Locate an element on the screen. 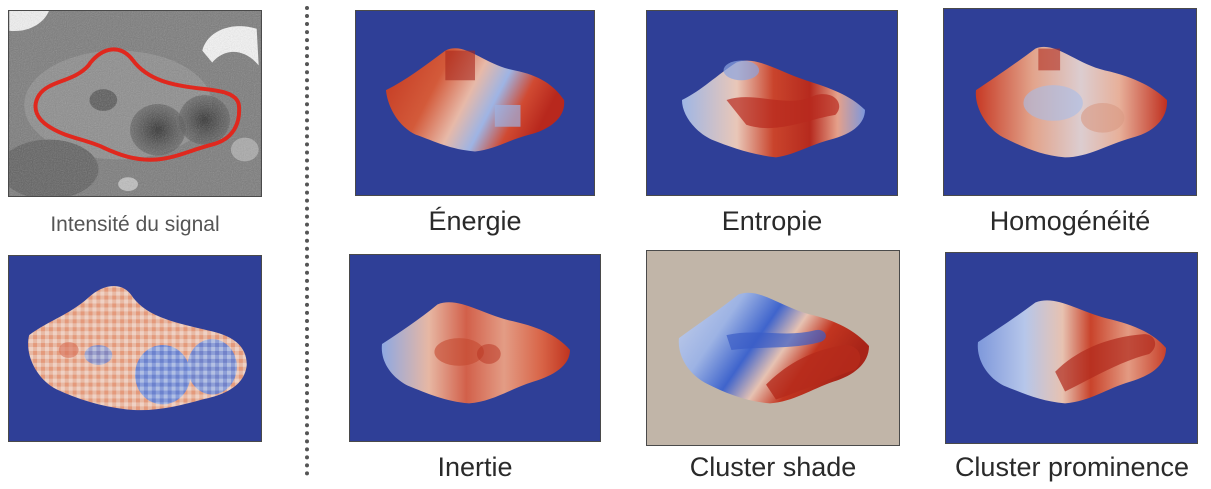  map-inertie-label: Inertie is located at coordinates (475, 467).